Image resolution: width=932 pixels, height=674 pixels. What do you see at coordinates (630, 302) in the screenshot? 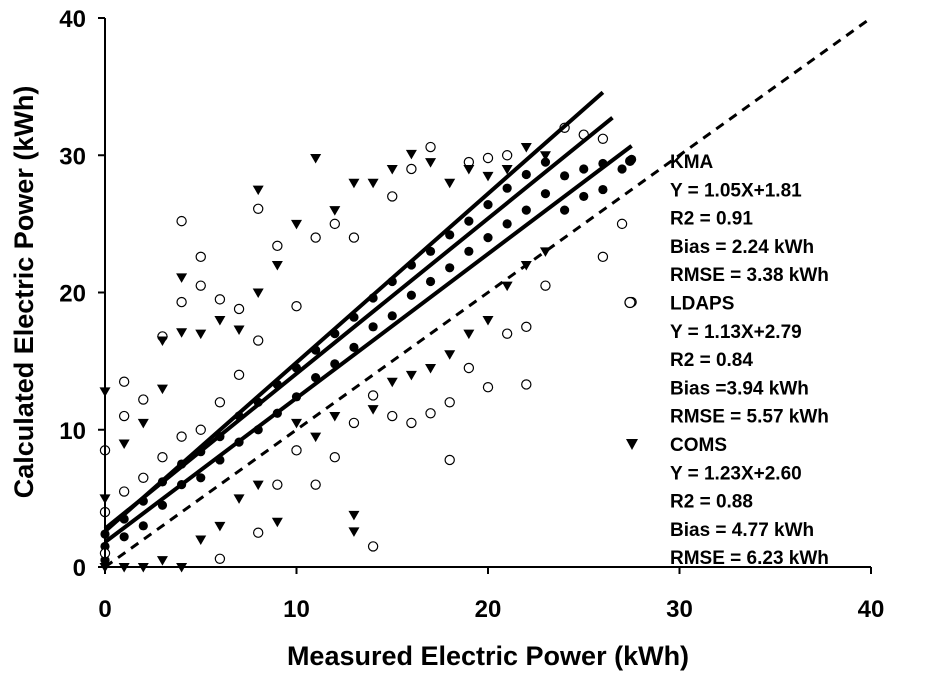
I see `ldaps-legend-marker` at bounding box center [630, 302].